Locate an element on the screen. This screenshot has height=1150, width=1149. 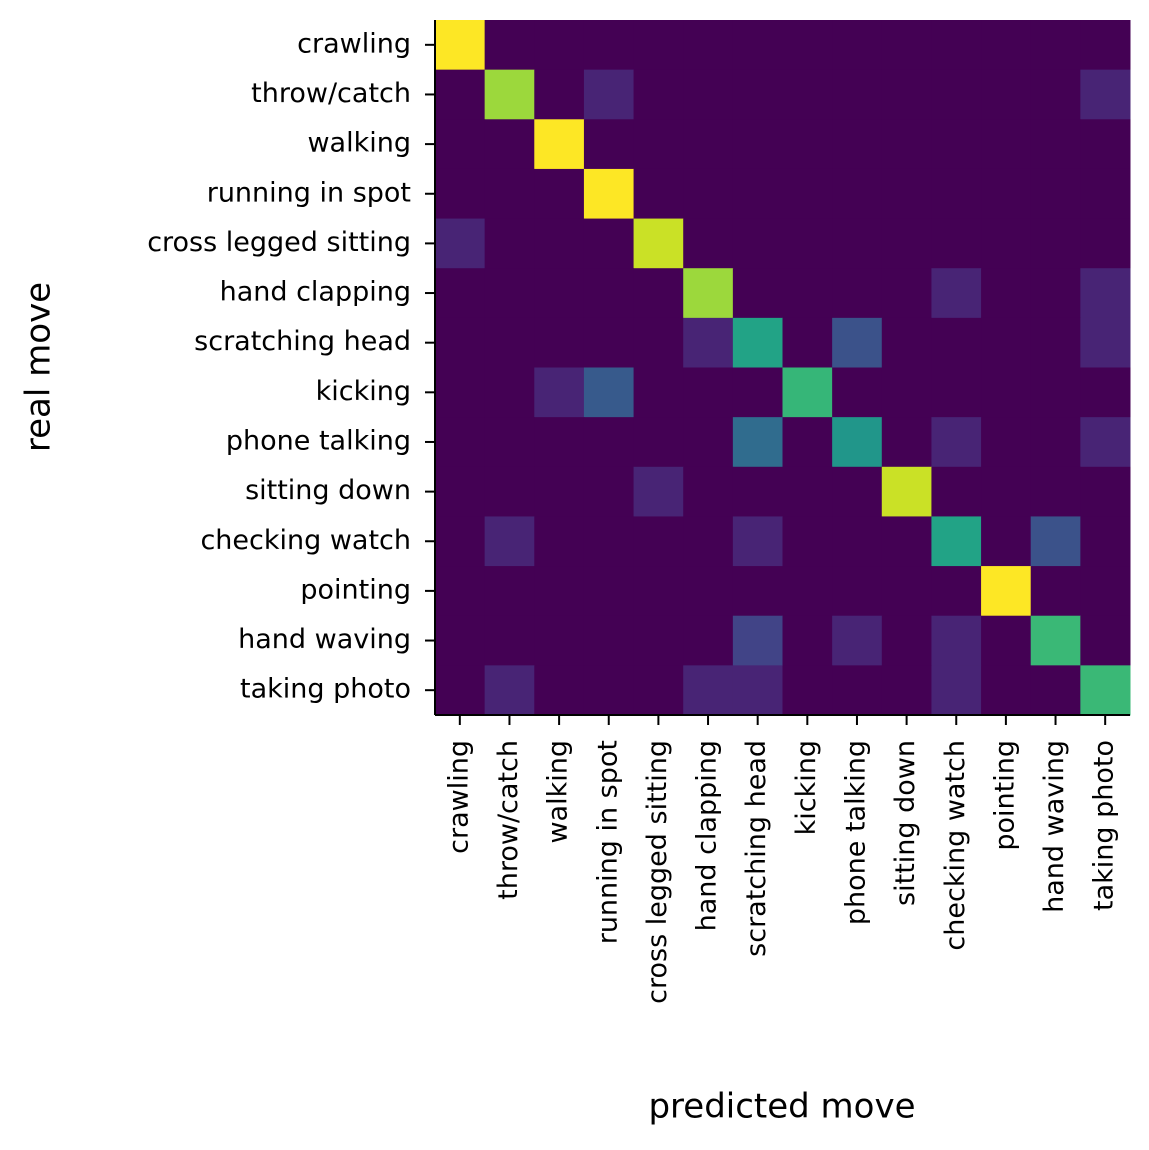
x-tick-label: phone talking is located at coordinates (855, 832).